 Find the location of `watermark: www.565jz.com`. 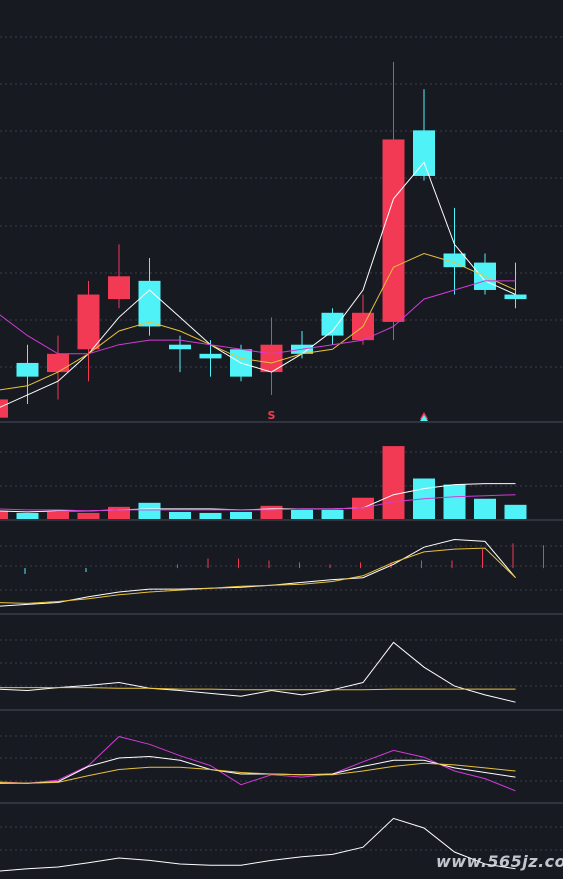

watermark: www.565jz.com is located at coordinates (499, 861).